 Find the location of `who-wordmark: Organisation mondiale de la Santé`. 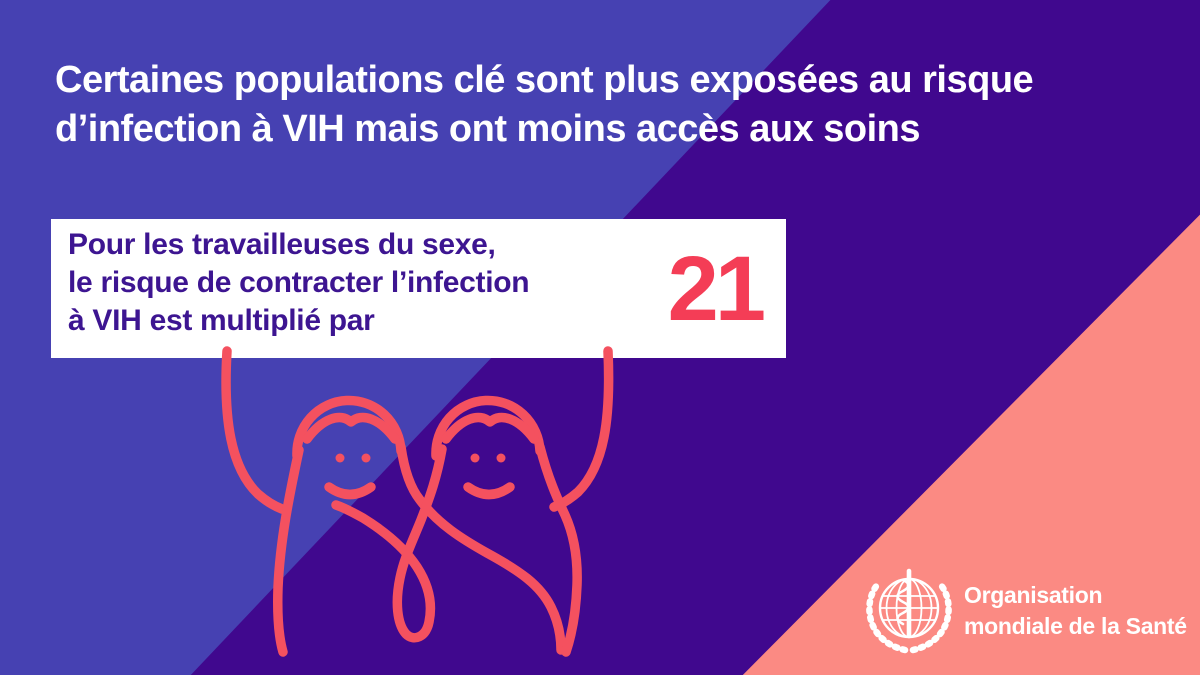

who-wordmark: Organisation mondiale de la Santé is located at coordinates (1075, 611).